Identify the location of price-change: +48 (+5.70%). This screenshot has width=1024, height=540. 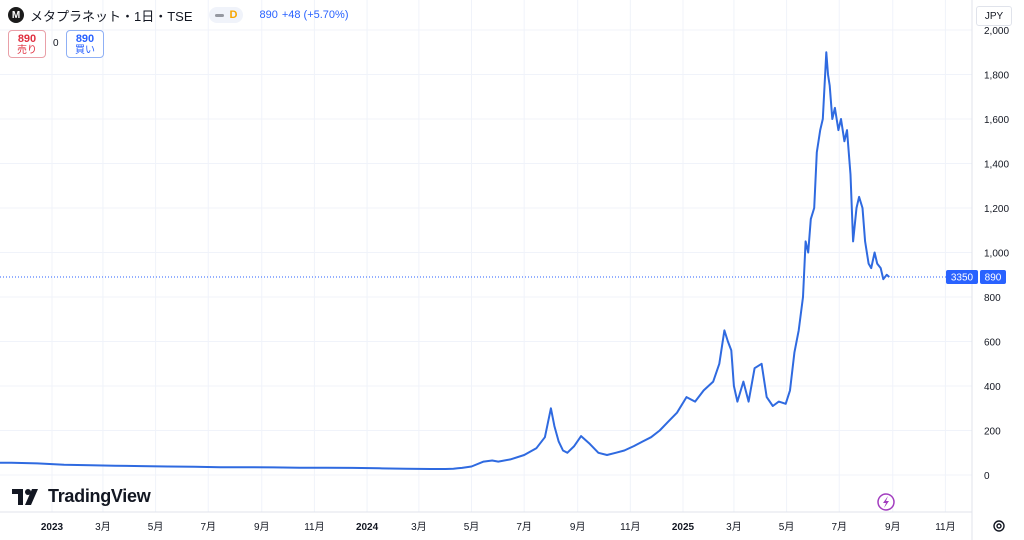
(315, 15).